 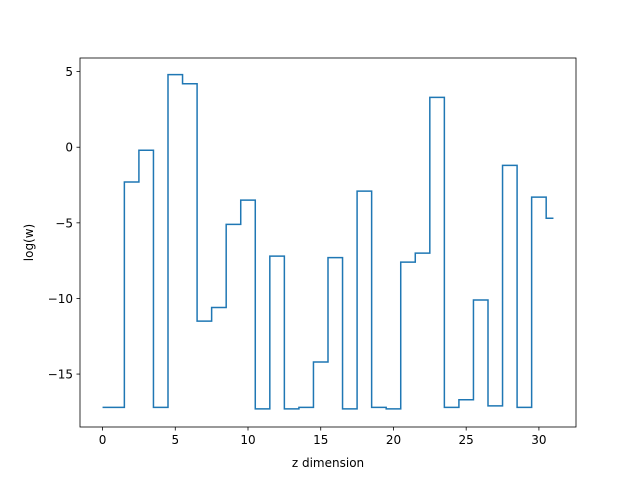 What do you see at coordinates (247, 440) in the screenshot?
I see `x-tick-label: 10` at bounding box center [247, 440].